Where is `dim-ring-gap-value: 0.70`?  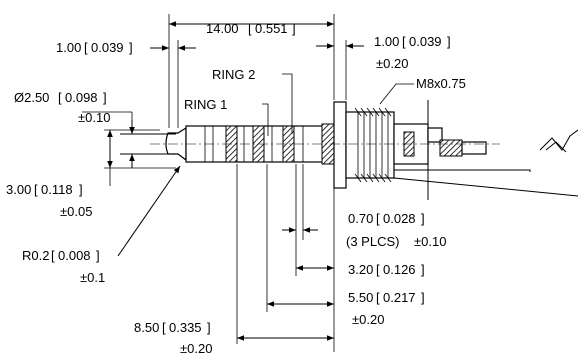 dim-ring-gap-value: 0.70 is located at coordinates (360, 218).